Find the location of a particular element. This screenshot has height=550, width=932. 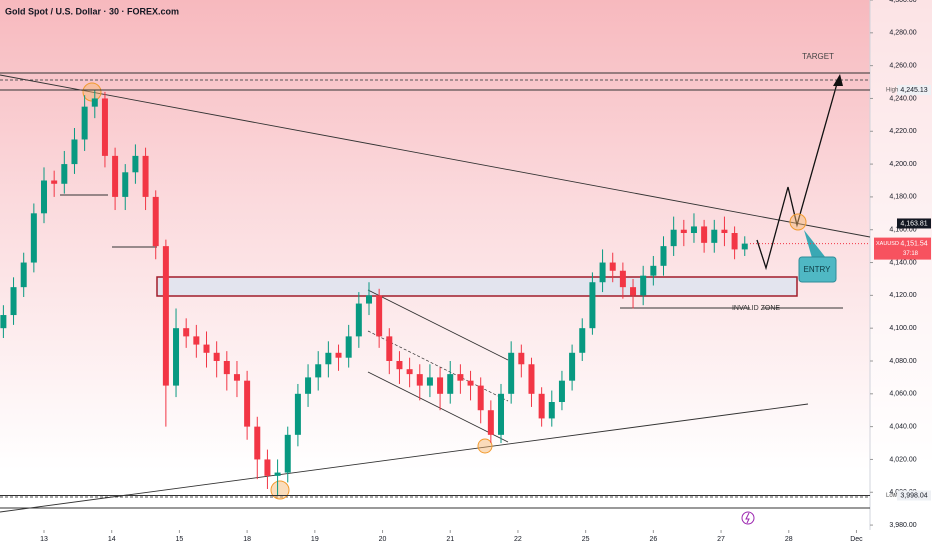

arrow-head is located at coordinates (838, 80).